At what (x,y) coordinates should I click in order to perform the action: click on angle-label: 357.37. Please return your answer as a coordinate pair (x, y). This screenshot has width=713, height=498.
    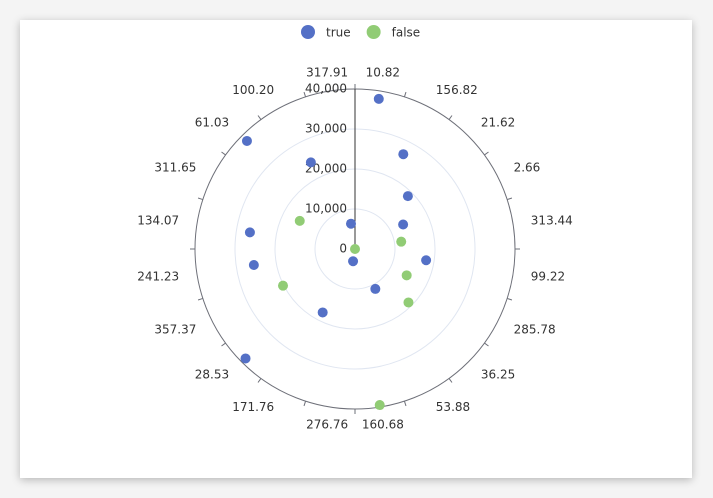
    Looking at the image, I should click on (175, 329).